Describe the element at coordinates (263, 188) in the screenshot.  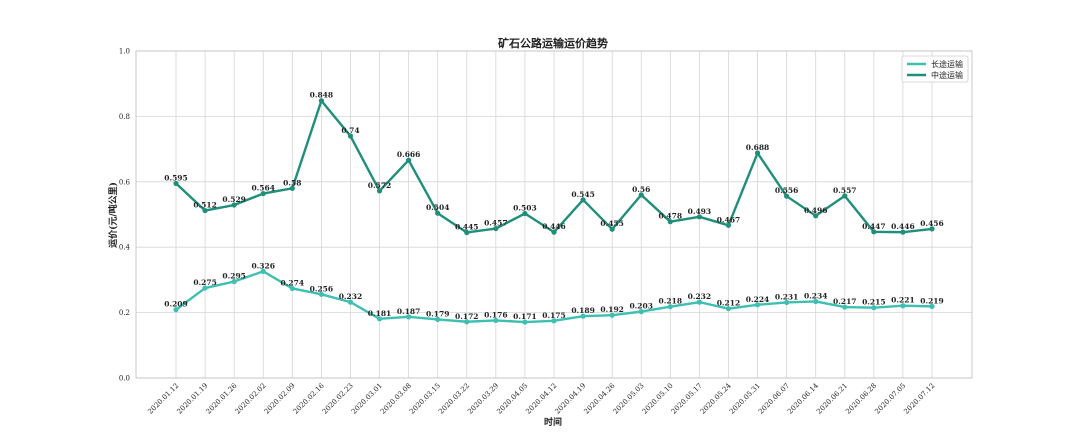
I see `data-label: 0.564` at that location.